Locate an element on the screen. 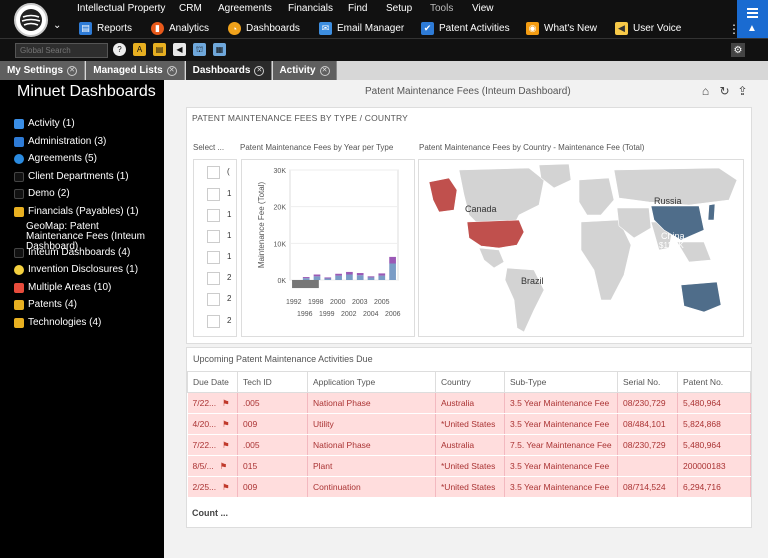 This screenshot has width=768, height=558. menu-crm: CRM is located at coordinates (190, 8).